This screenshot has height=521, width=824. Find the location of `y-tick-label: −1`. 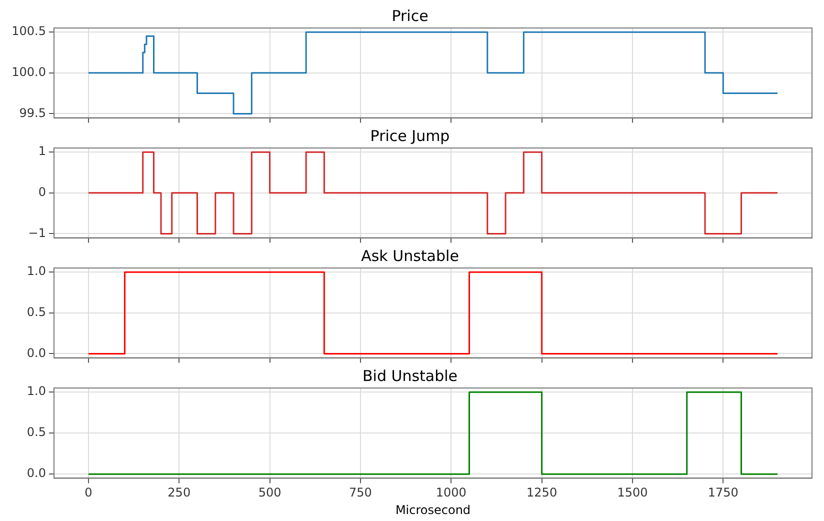

y-tick-label: −1 is located at coordinates (37, 233).